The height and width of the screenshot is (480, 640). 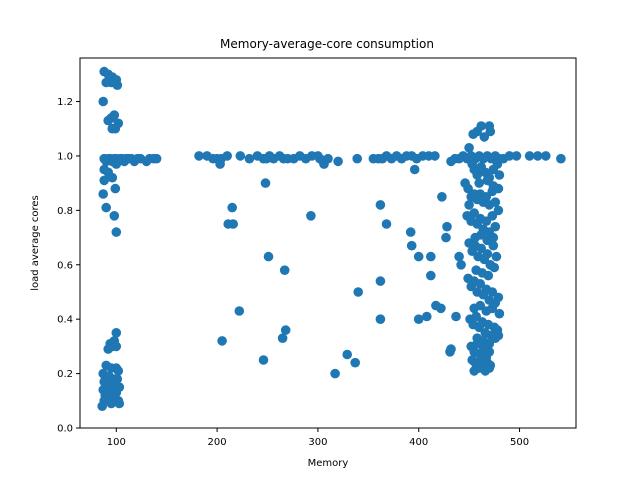 What do you see at coordinates (317, 442) in the screenshot?
I see `x-tick-label: 300` at bounding box center [317, 442].